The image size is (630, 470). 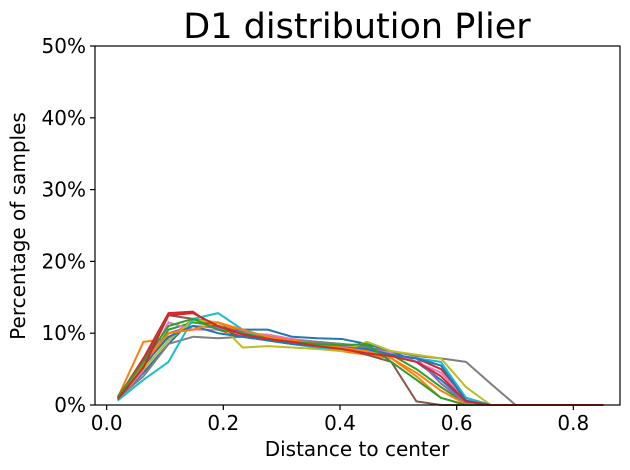 What do you see at coordinates (70, 405) in the screenshot?
I see `y-tick-label: 0%` at bounding box center [70, 405].